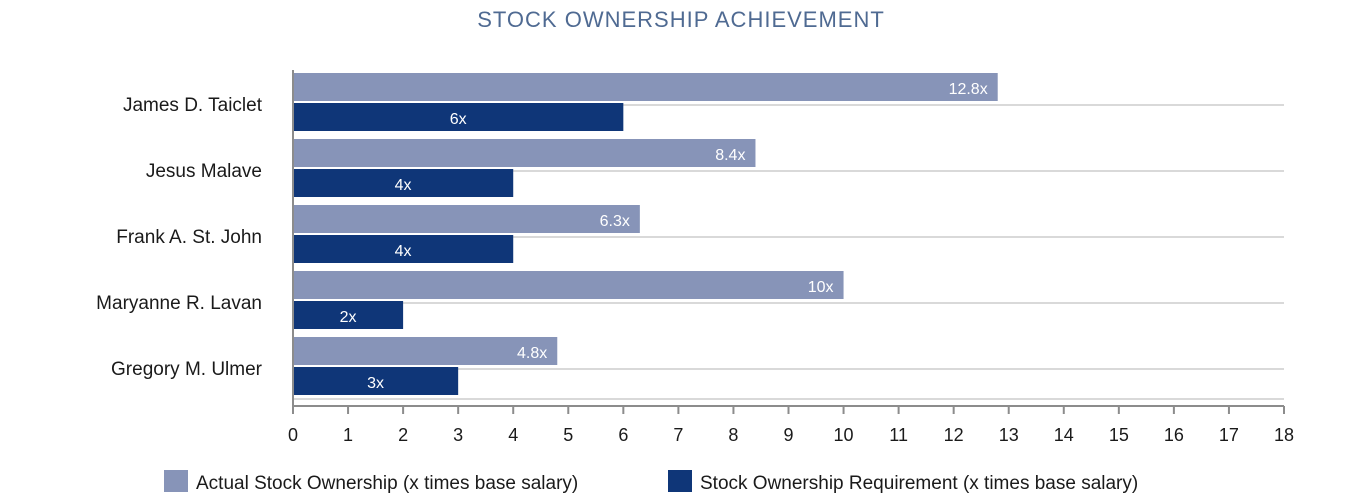 The width and height of the screenshot is (1362, 496). What do you see at coordinates (1009, 435) in the screenshot?
I see `x-tick-label: 13` at bounding box center [1009, 435].